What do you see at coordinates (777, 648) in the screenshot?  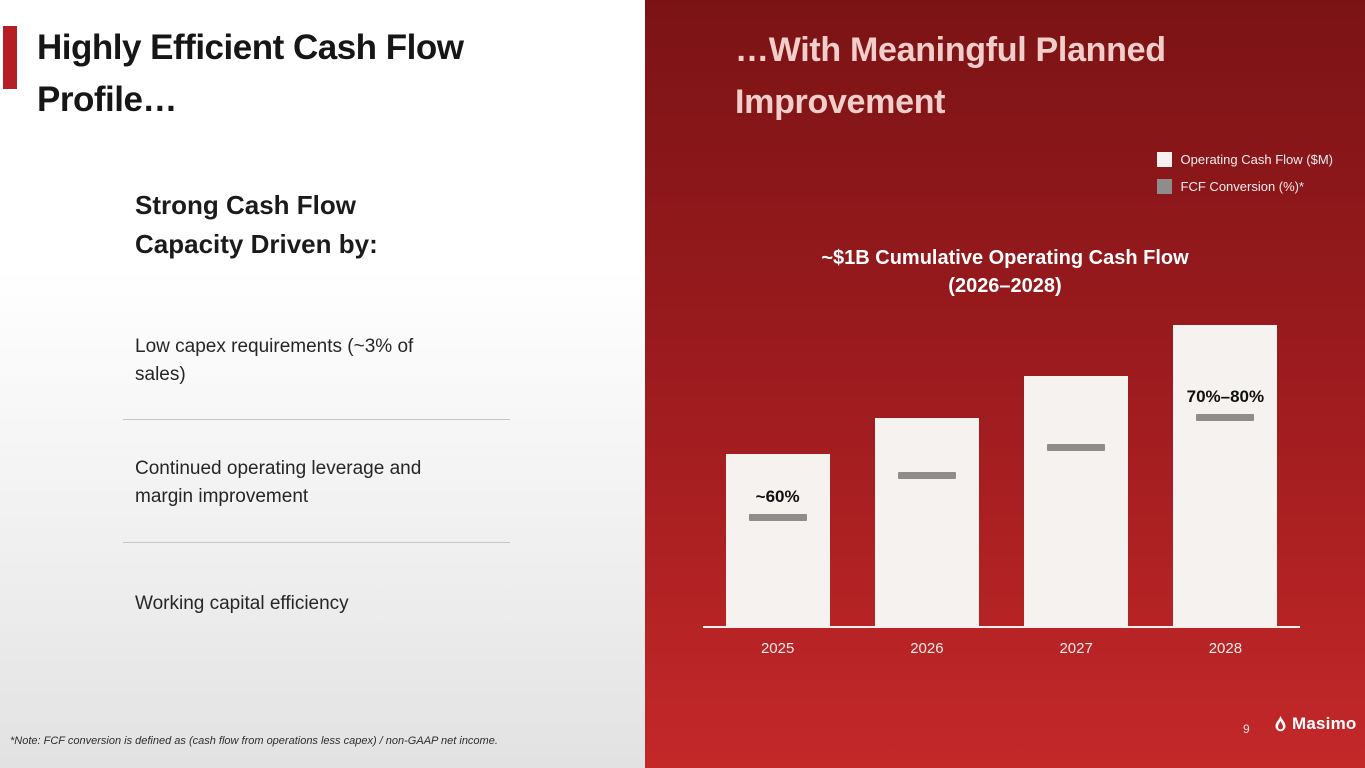 I see `x-axis-tick-label: 2025` at bounding box center [777, 648].